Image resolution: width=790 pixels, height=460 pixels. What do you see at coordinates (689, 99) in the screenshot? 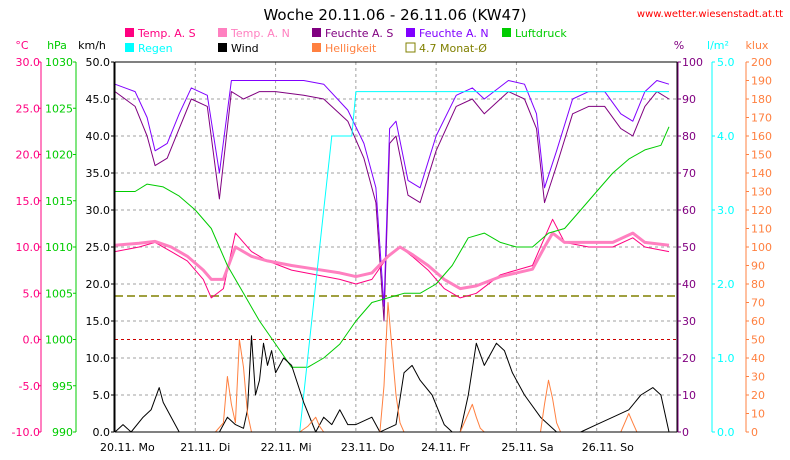
I see `humidity-tick-label: 90` at bounding box center [689, 99].